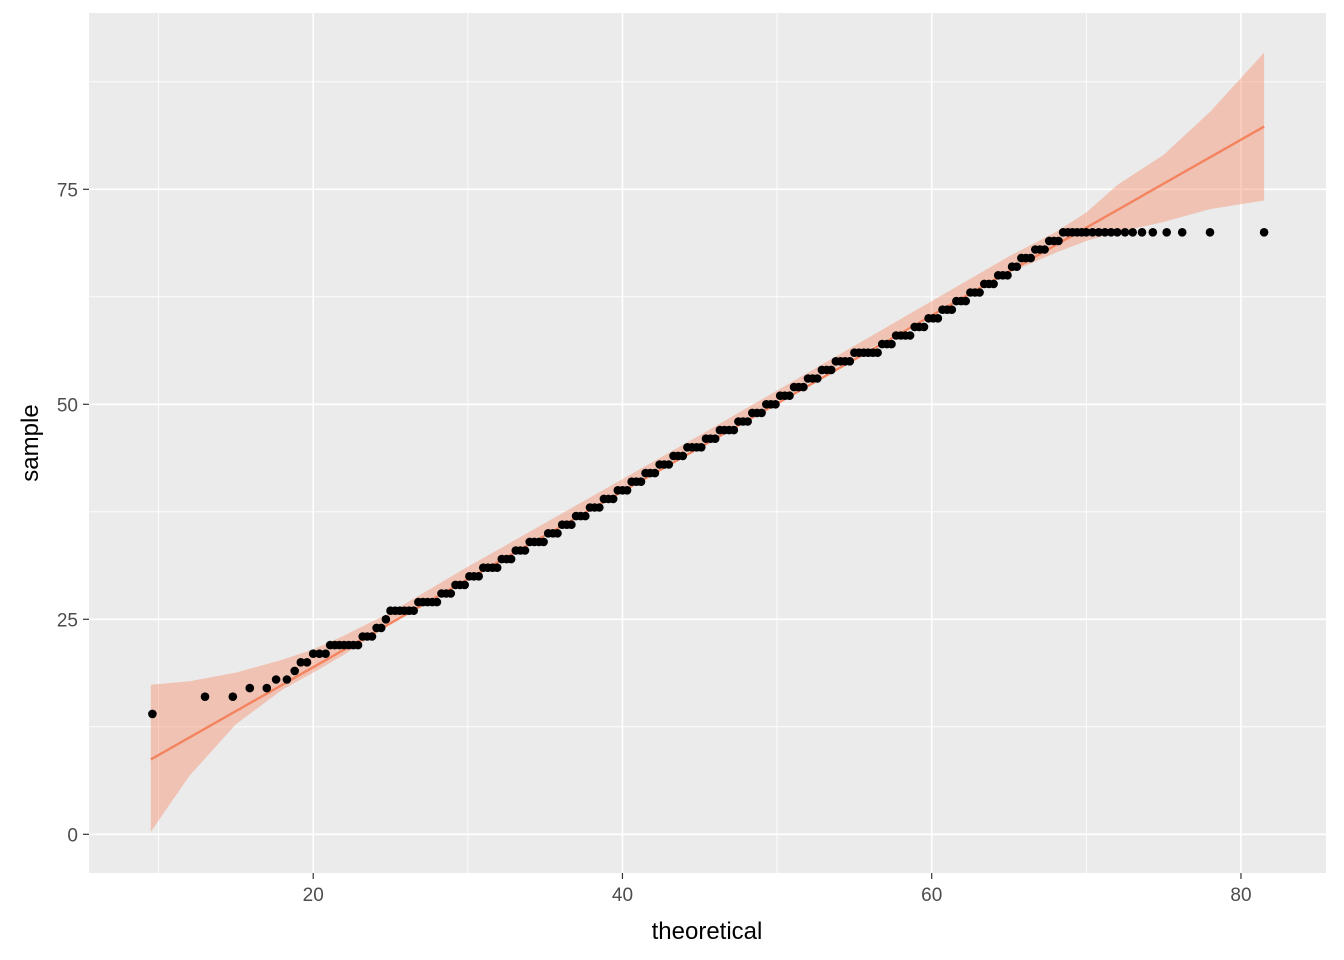 This screenshot has width=1344, height=960. I want to click on y-tick-label: 25, so click(67, 620).